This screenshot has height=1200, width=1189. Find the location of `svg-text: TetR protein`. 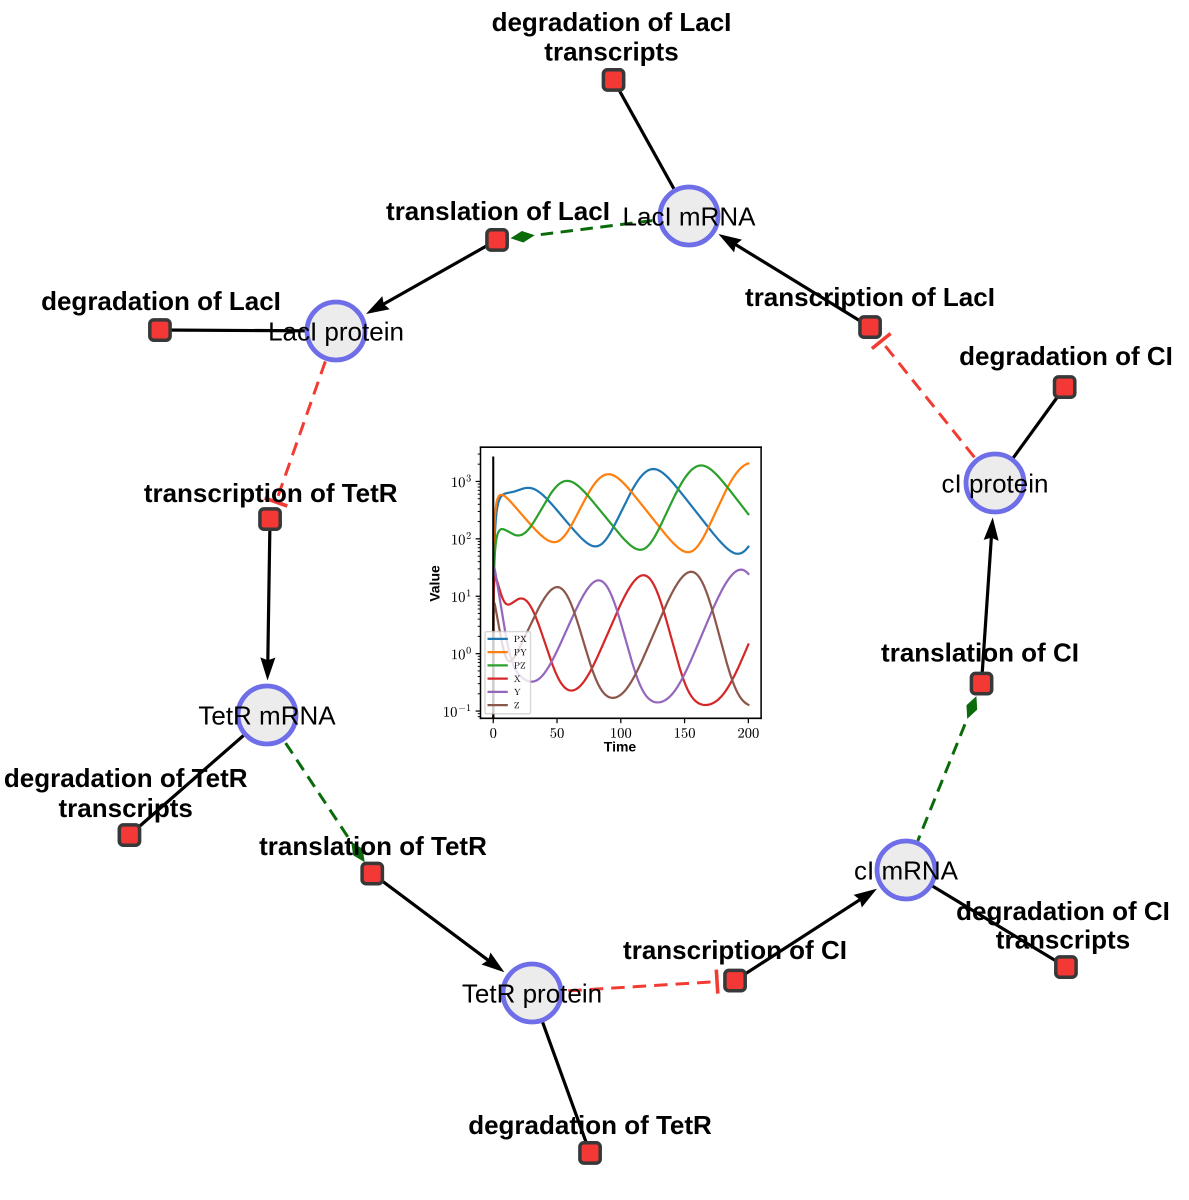

svg-text: TetR protein is located at coordinates (532, 994).